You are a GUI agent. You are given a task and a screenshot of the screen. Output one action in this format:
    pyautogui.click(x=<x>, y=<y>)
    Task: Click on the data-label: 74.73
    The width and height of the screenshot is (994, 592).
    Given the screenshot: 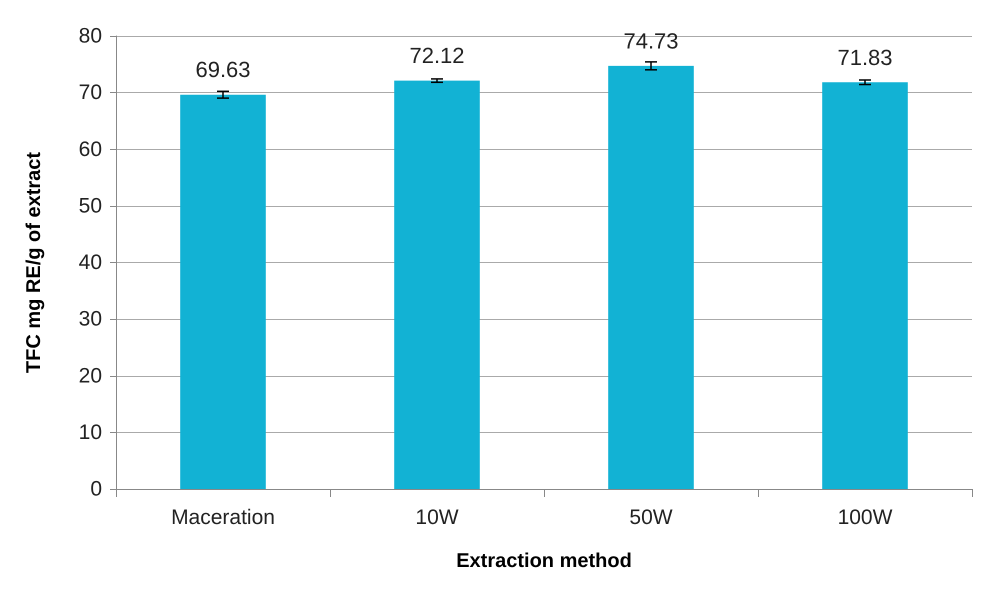 What is the action you would take?
    pyautogui.click(x=651, y=41)
    